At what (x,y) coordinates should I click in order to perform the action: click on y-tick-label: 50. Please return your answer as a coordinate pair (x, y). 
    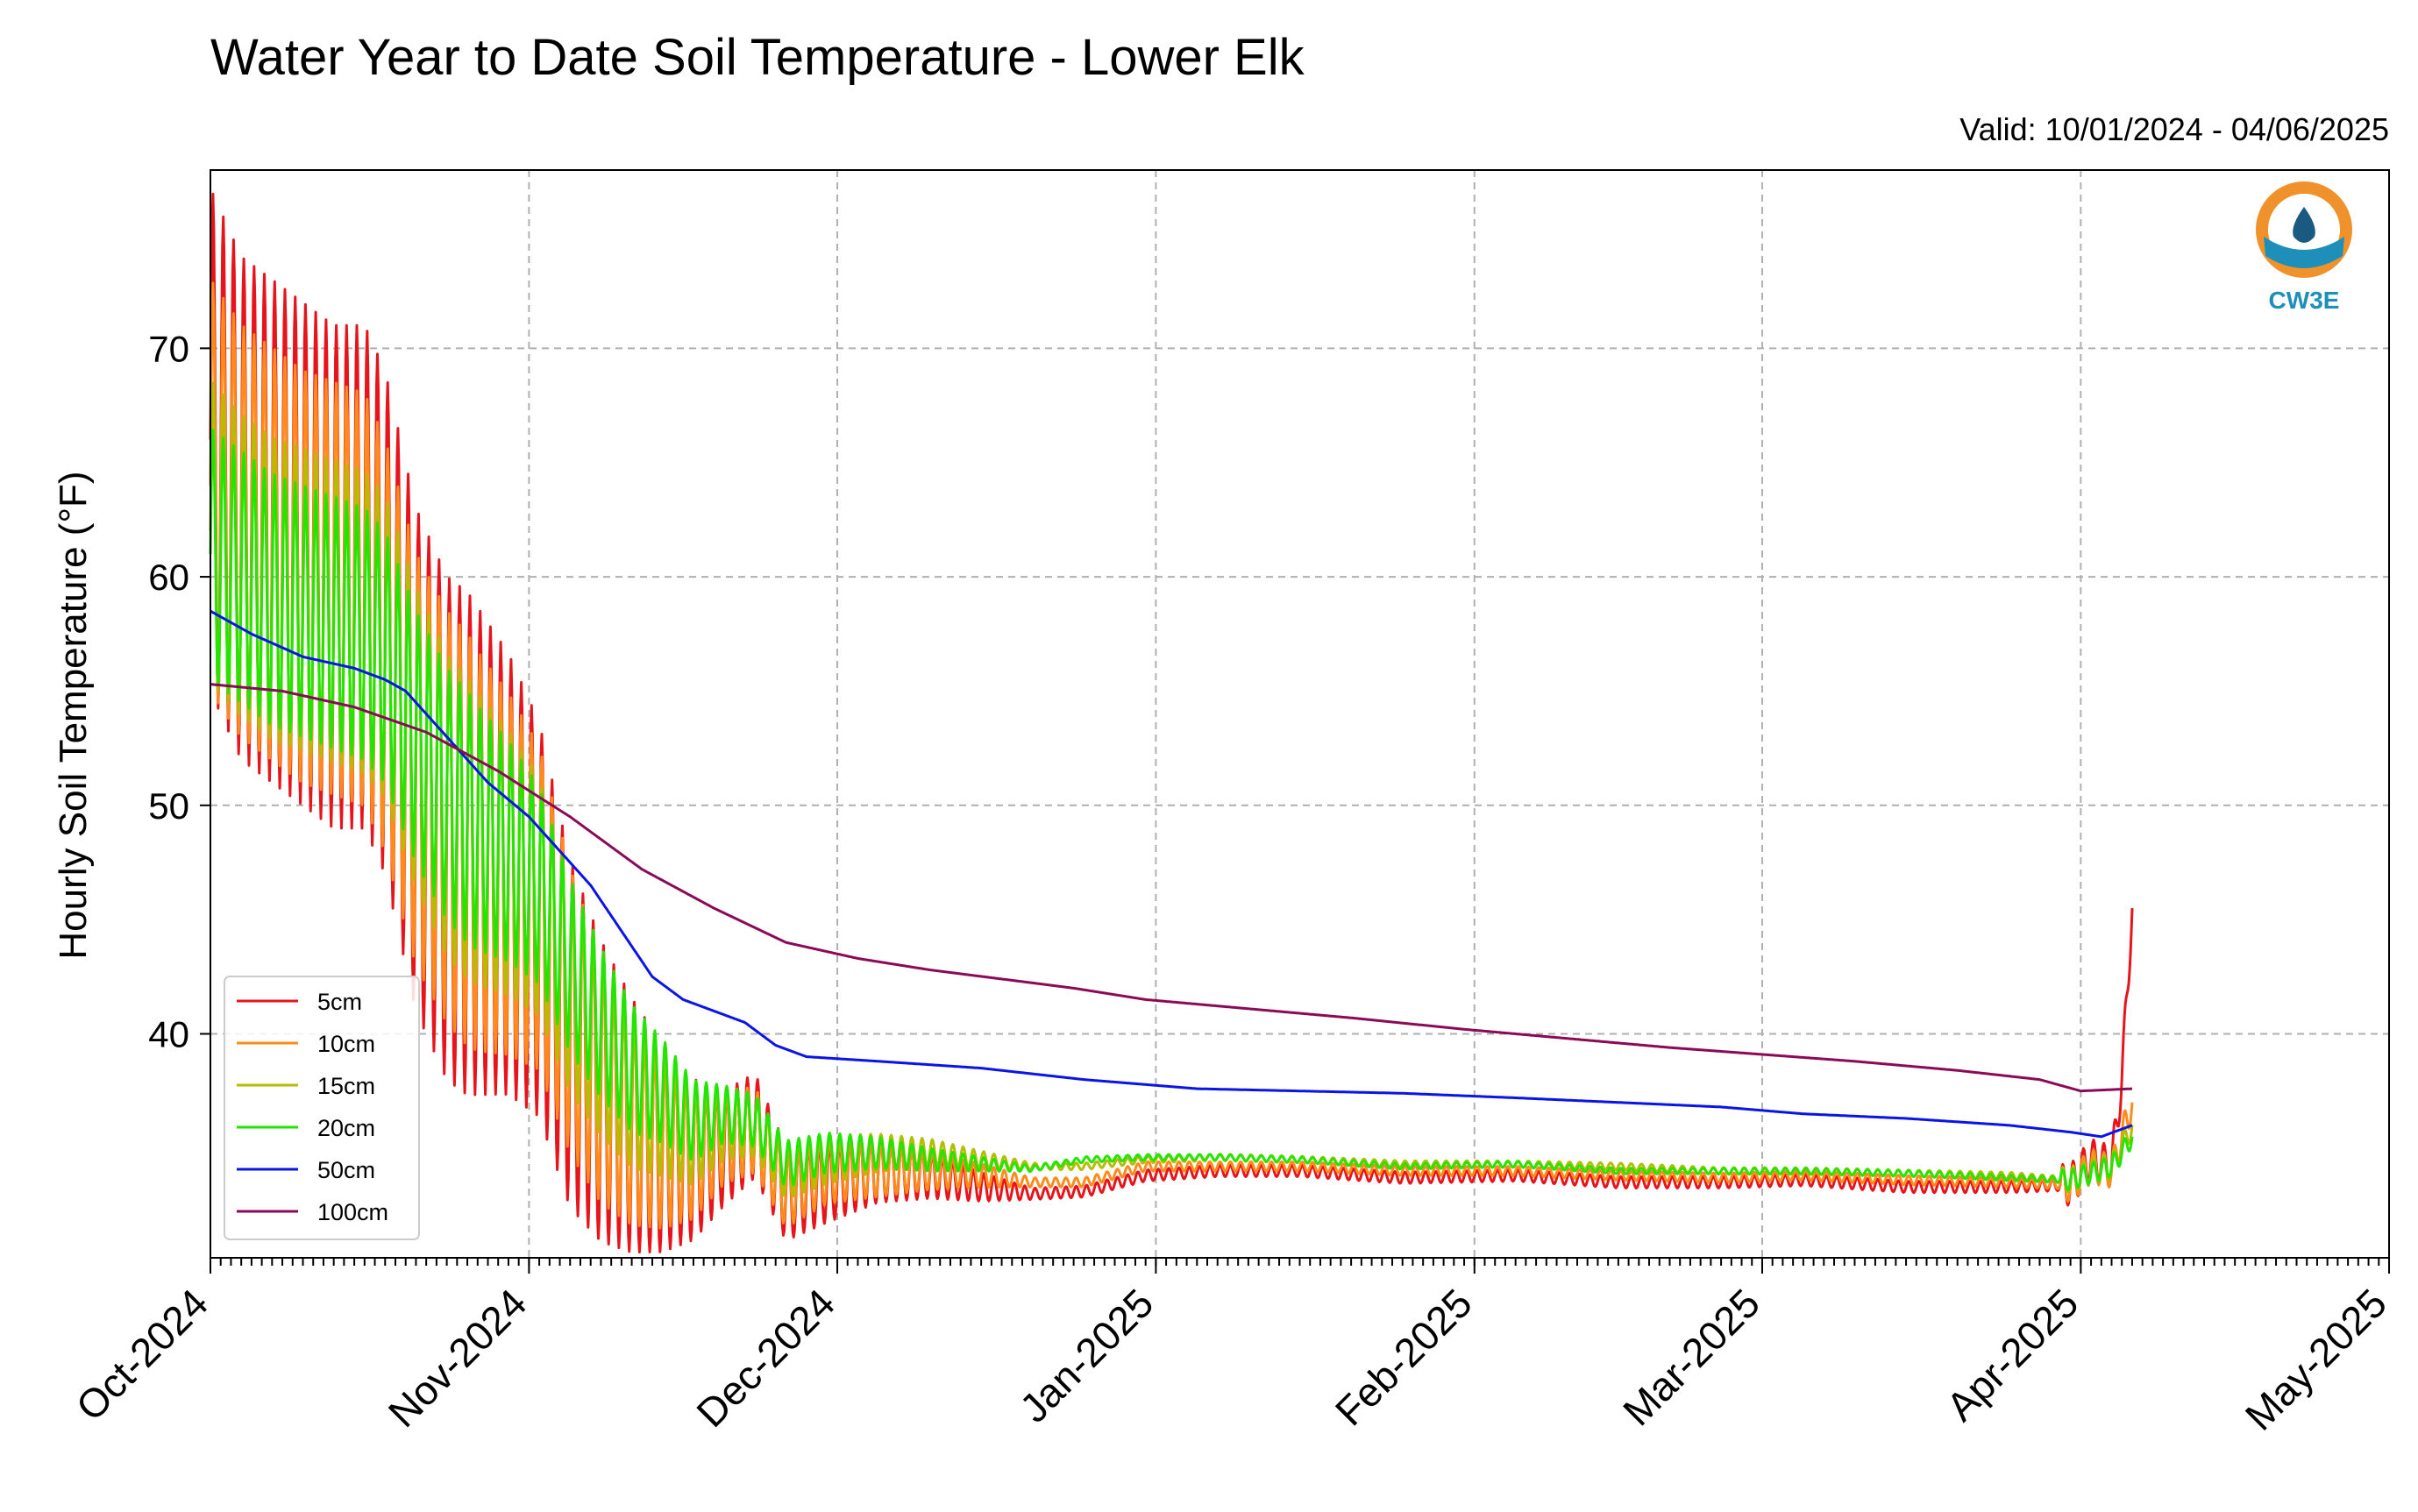
    Looking at the image, I should click on (168, 806).